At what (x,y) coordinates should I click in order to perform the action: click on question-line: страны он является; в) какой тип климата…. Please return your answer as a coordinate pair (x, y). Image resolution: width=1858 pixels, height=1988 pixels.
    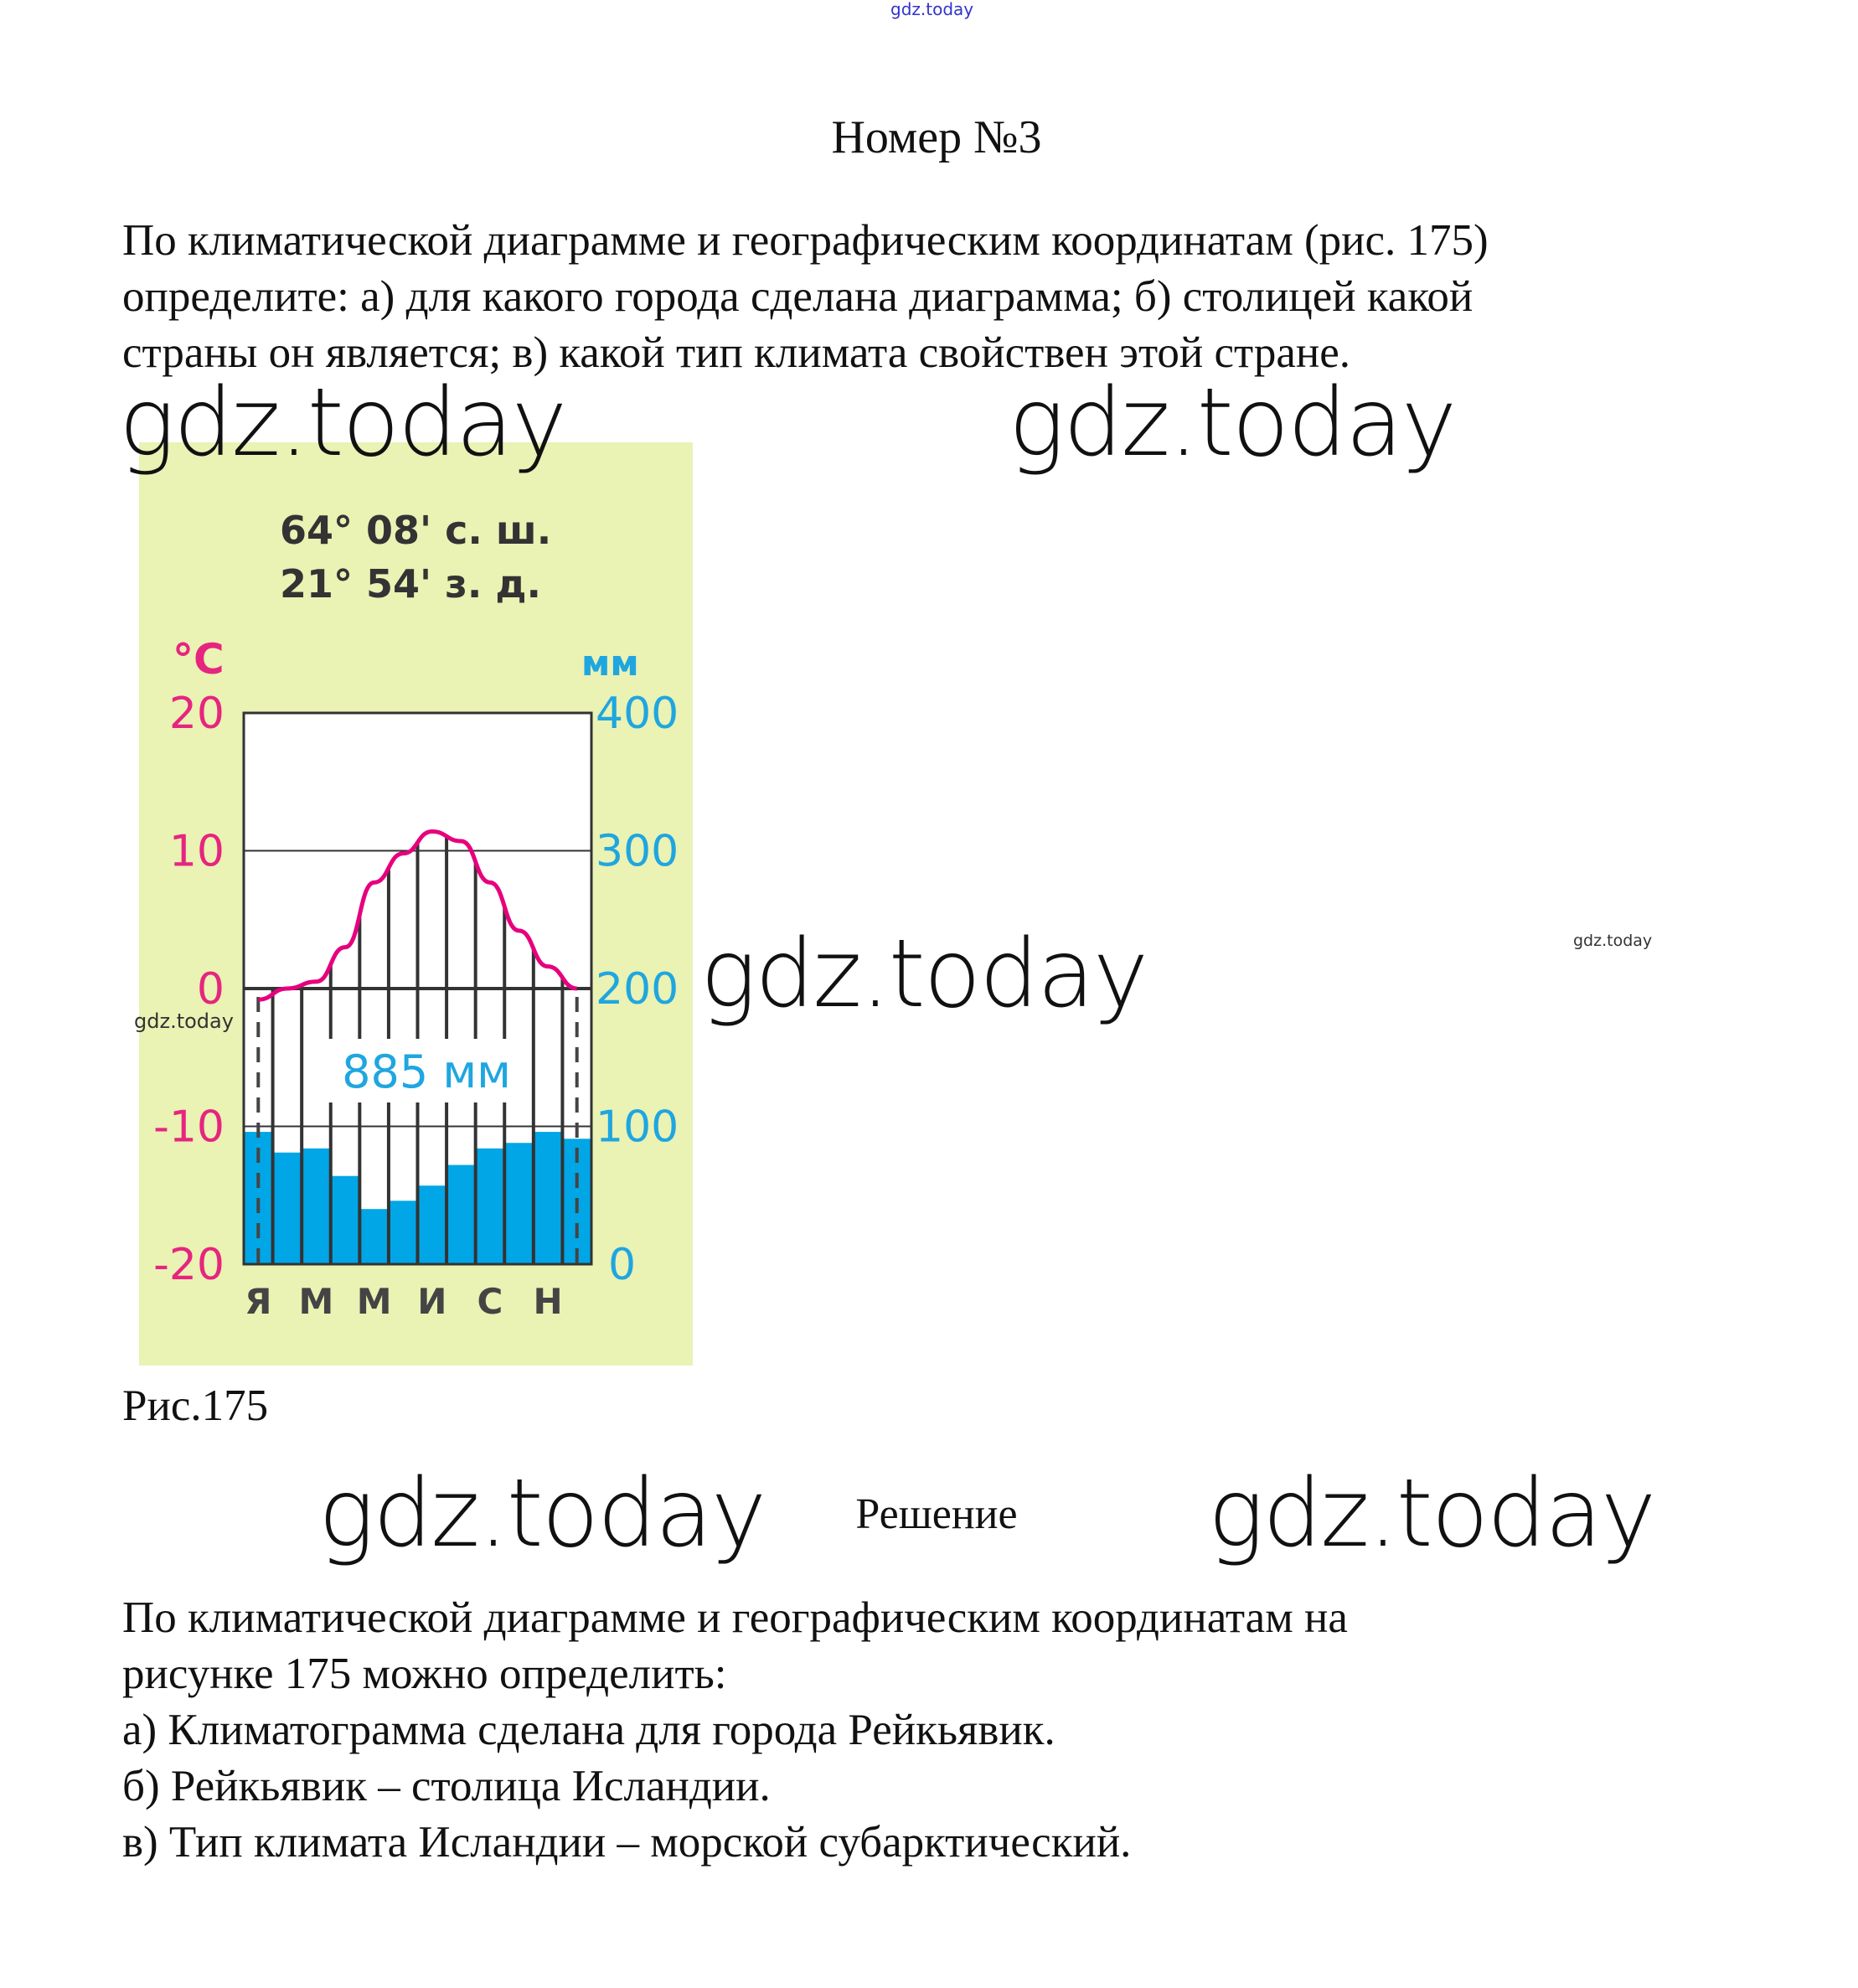
    Looking at the image, I should click on (736, 353).